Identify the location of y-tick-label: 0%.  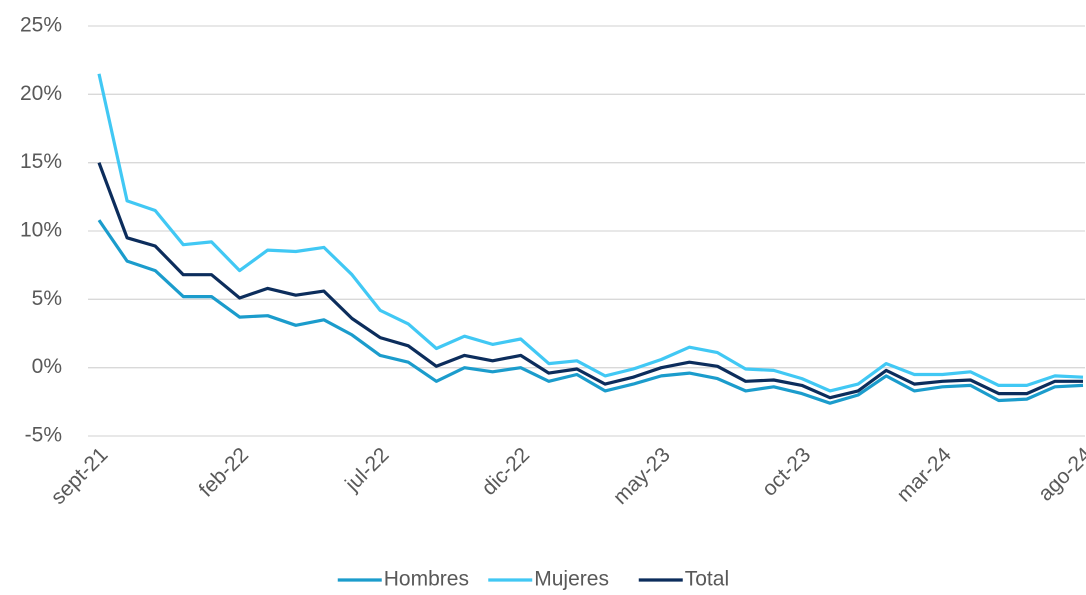
(47, 366).